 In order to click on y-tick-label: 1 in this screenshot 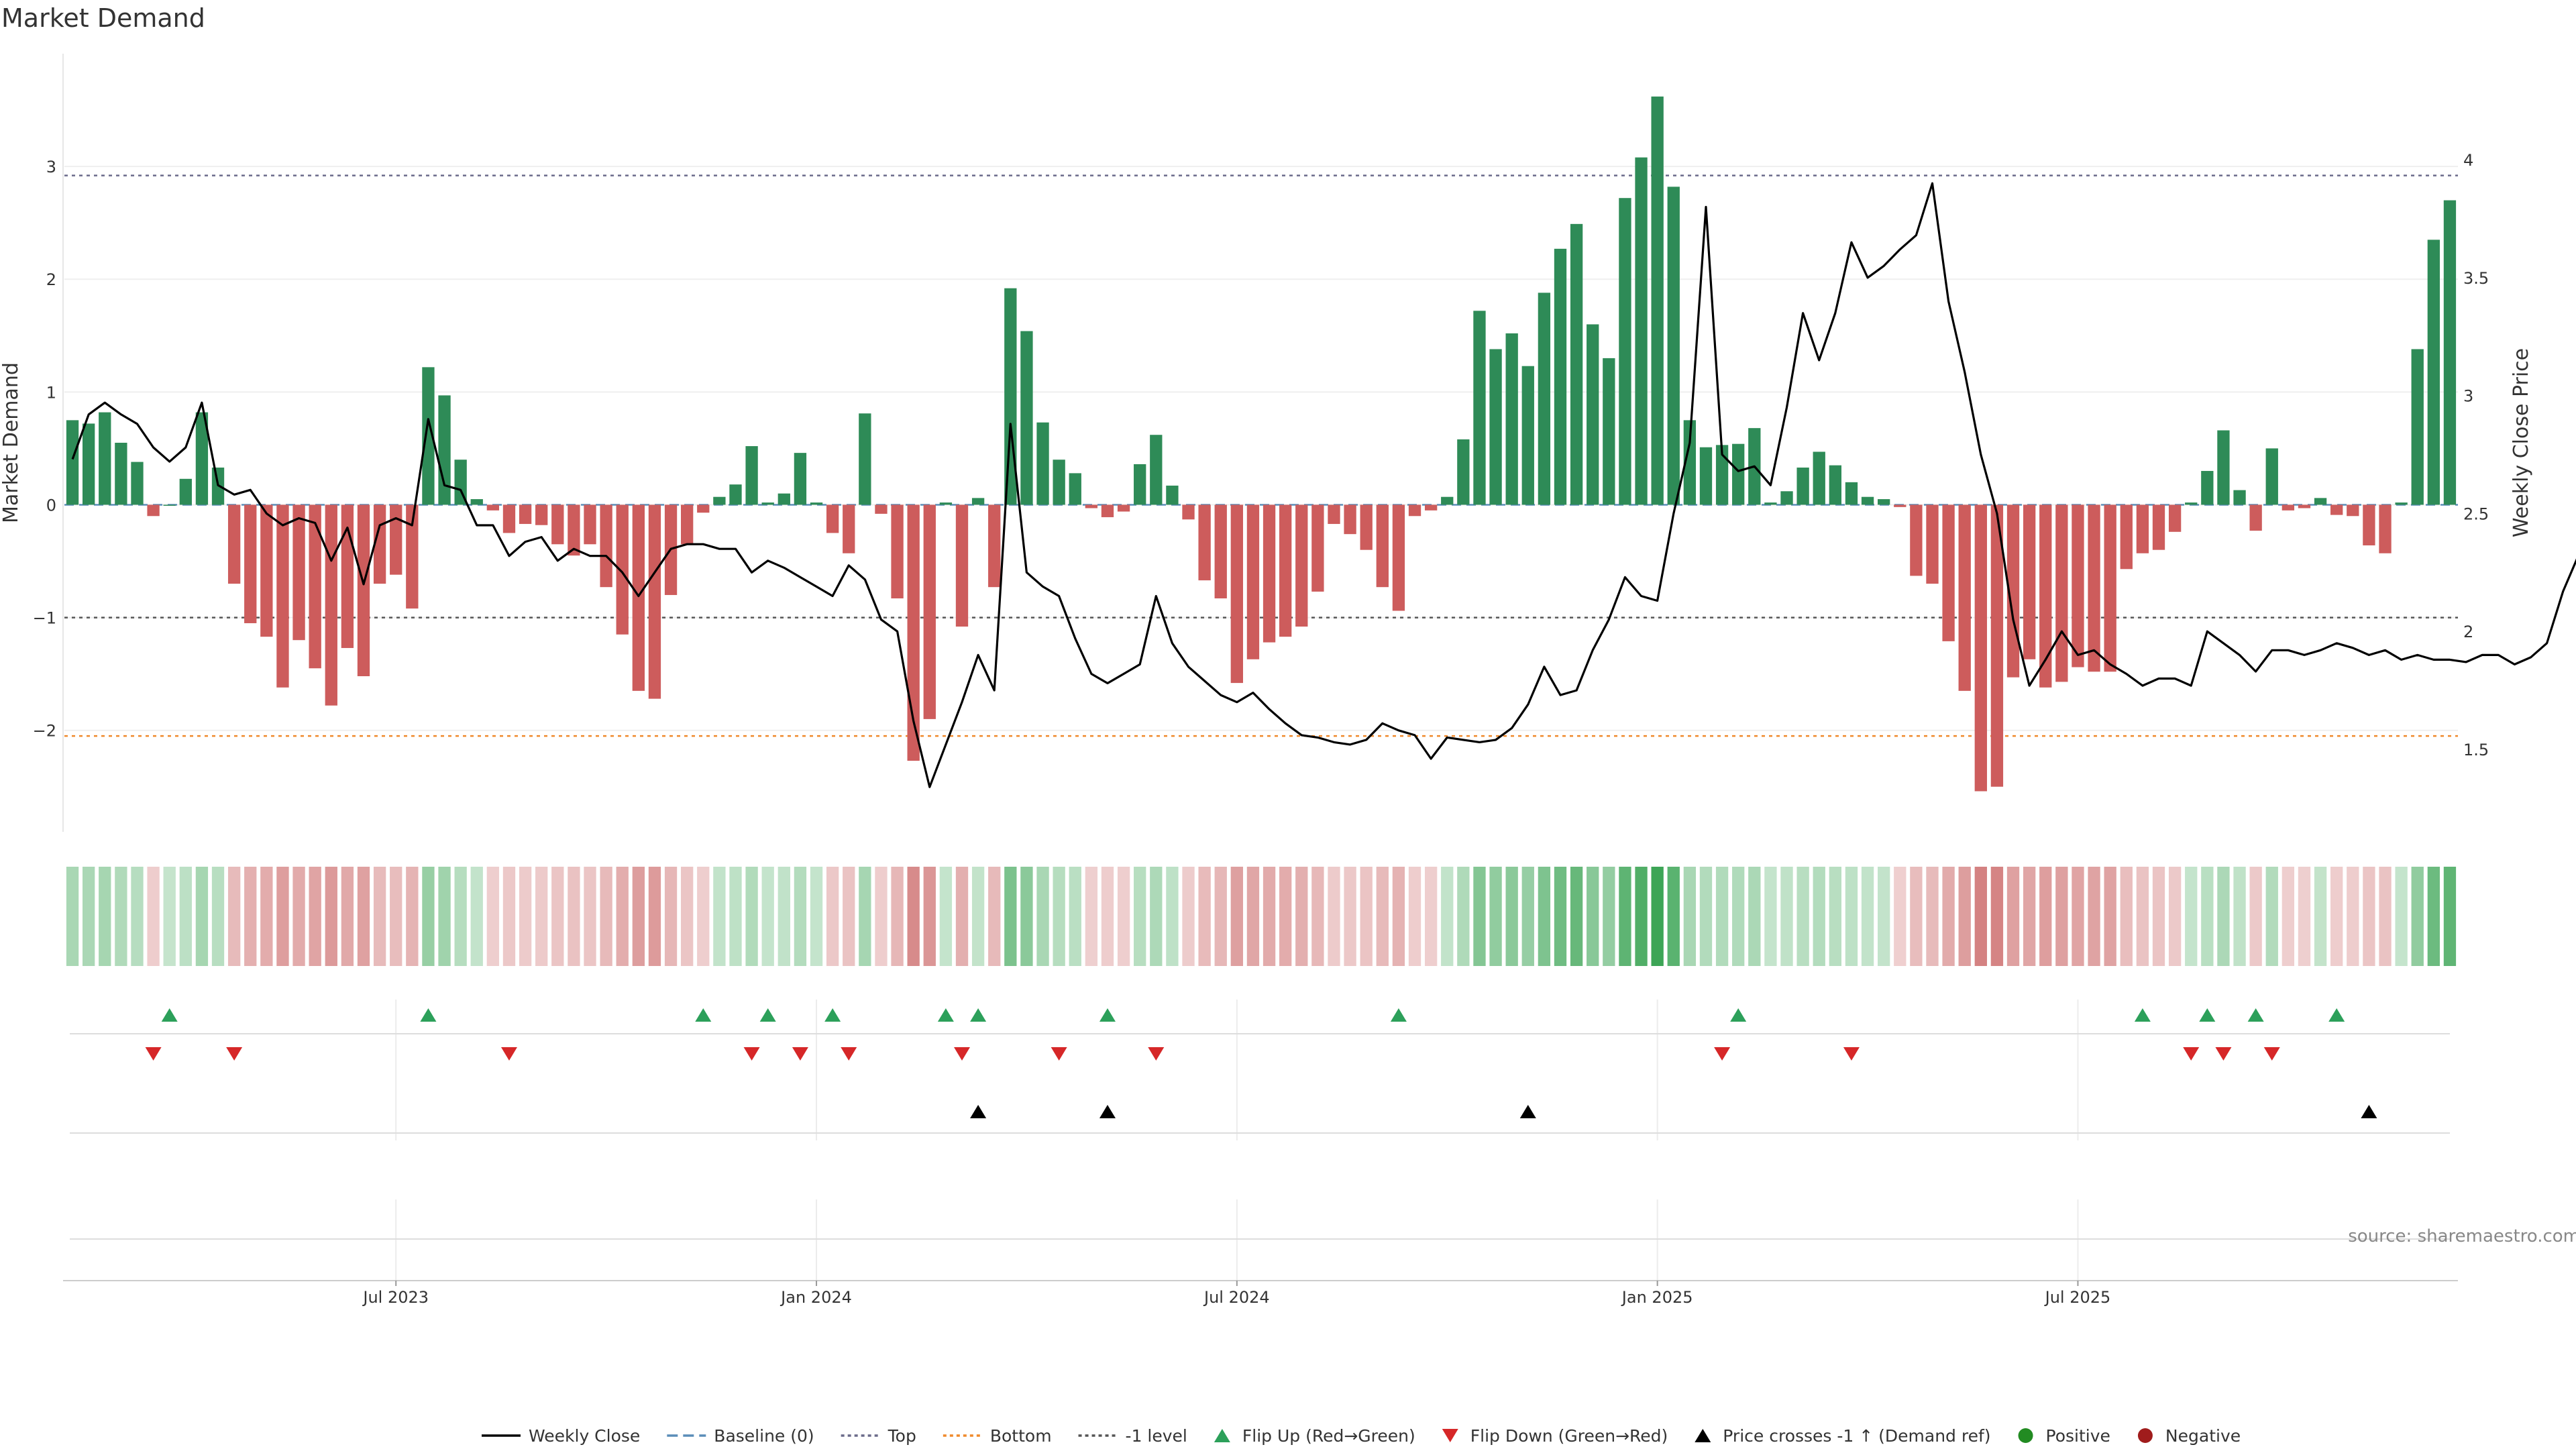, I will do `click(51, 392)`.